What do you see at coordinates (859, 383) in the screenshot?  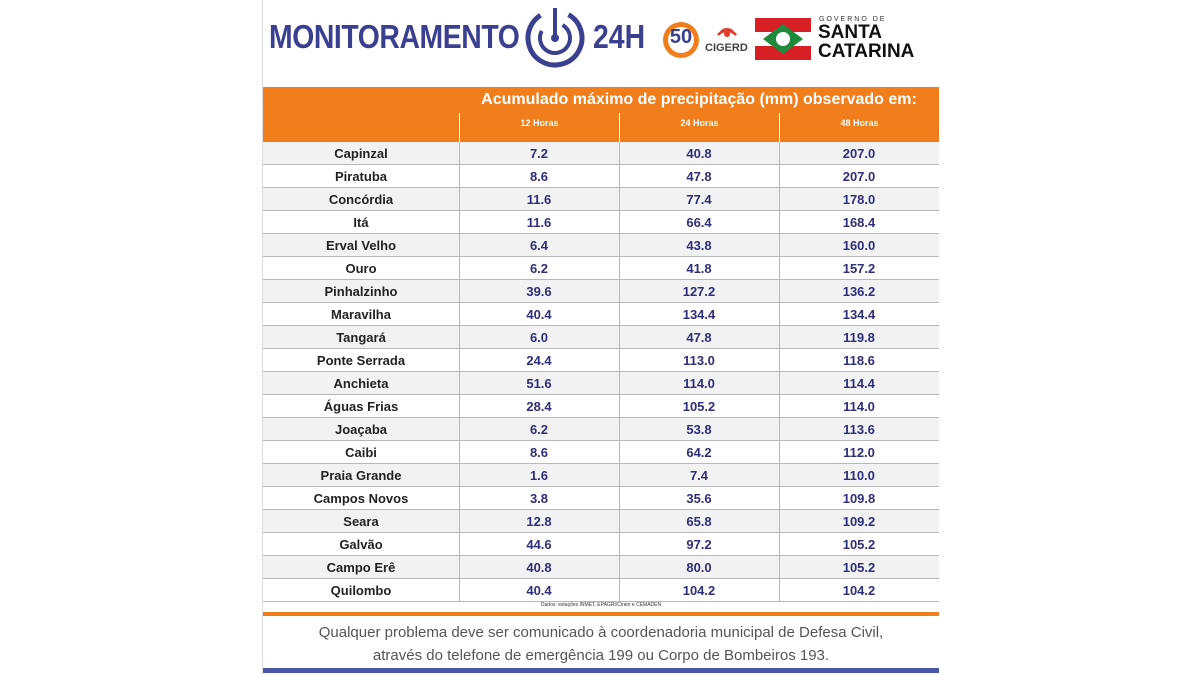 I see `value-cell: 114.4` at bounding box center [859, 383].